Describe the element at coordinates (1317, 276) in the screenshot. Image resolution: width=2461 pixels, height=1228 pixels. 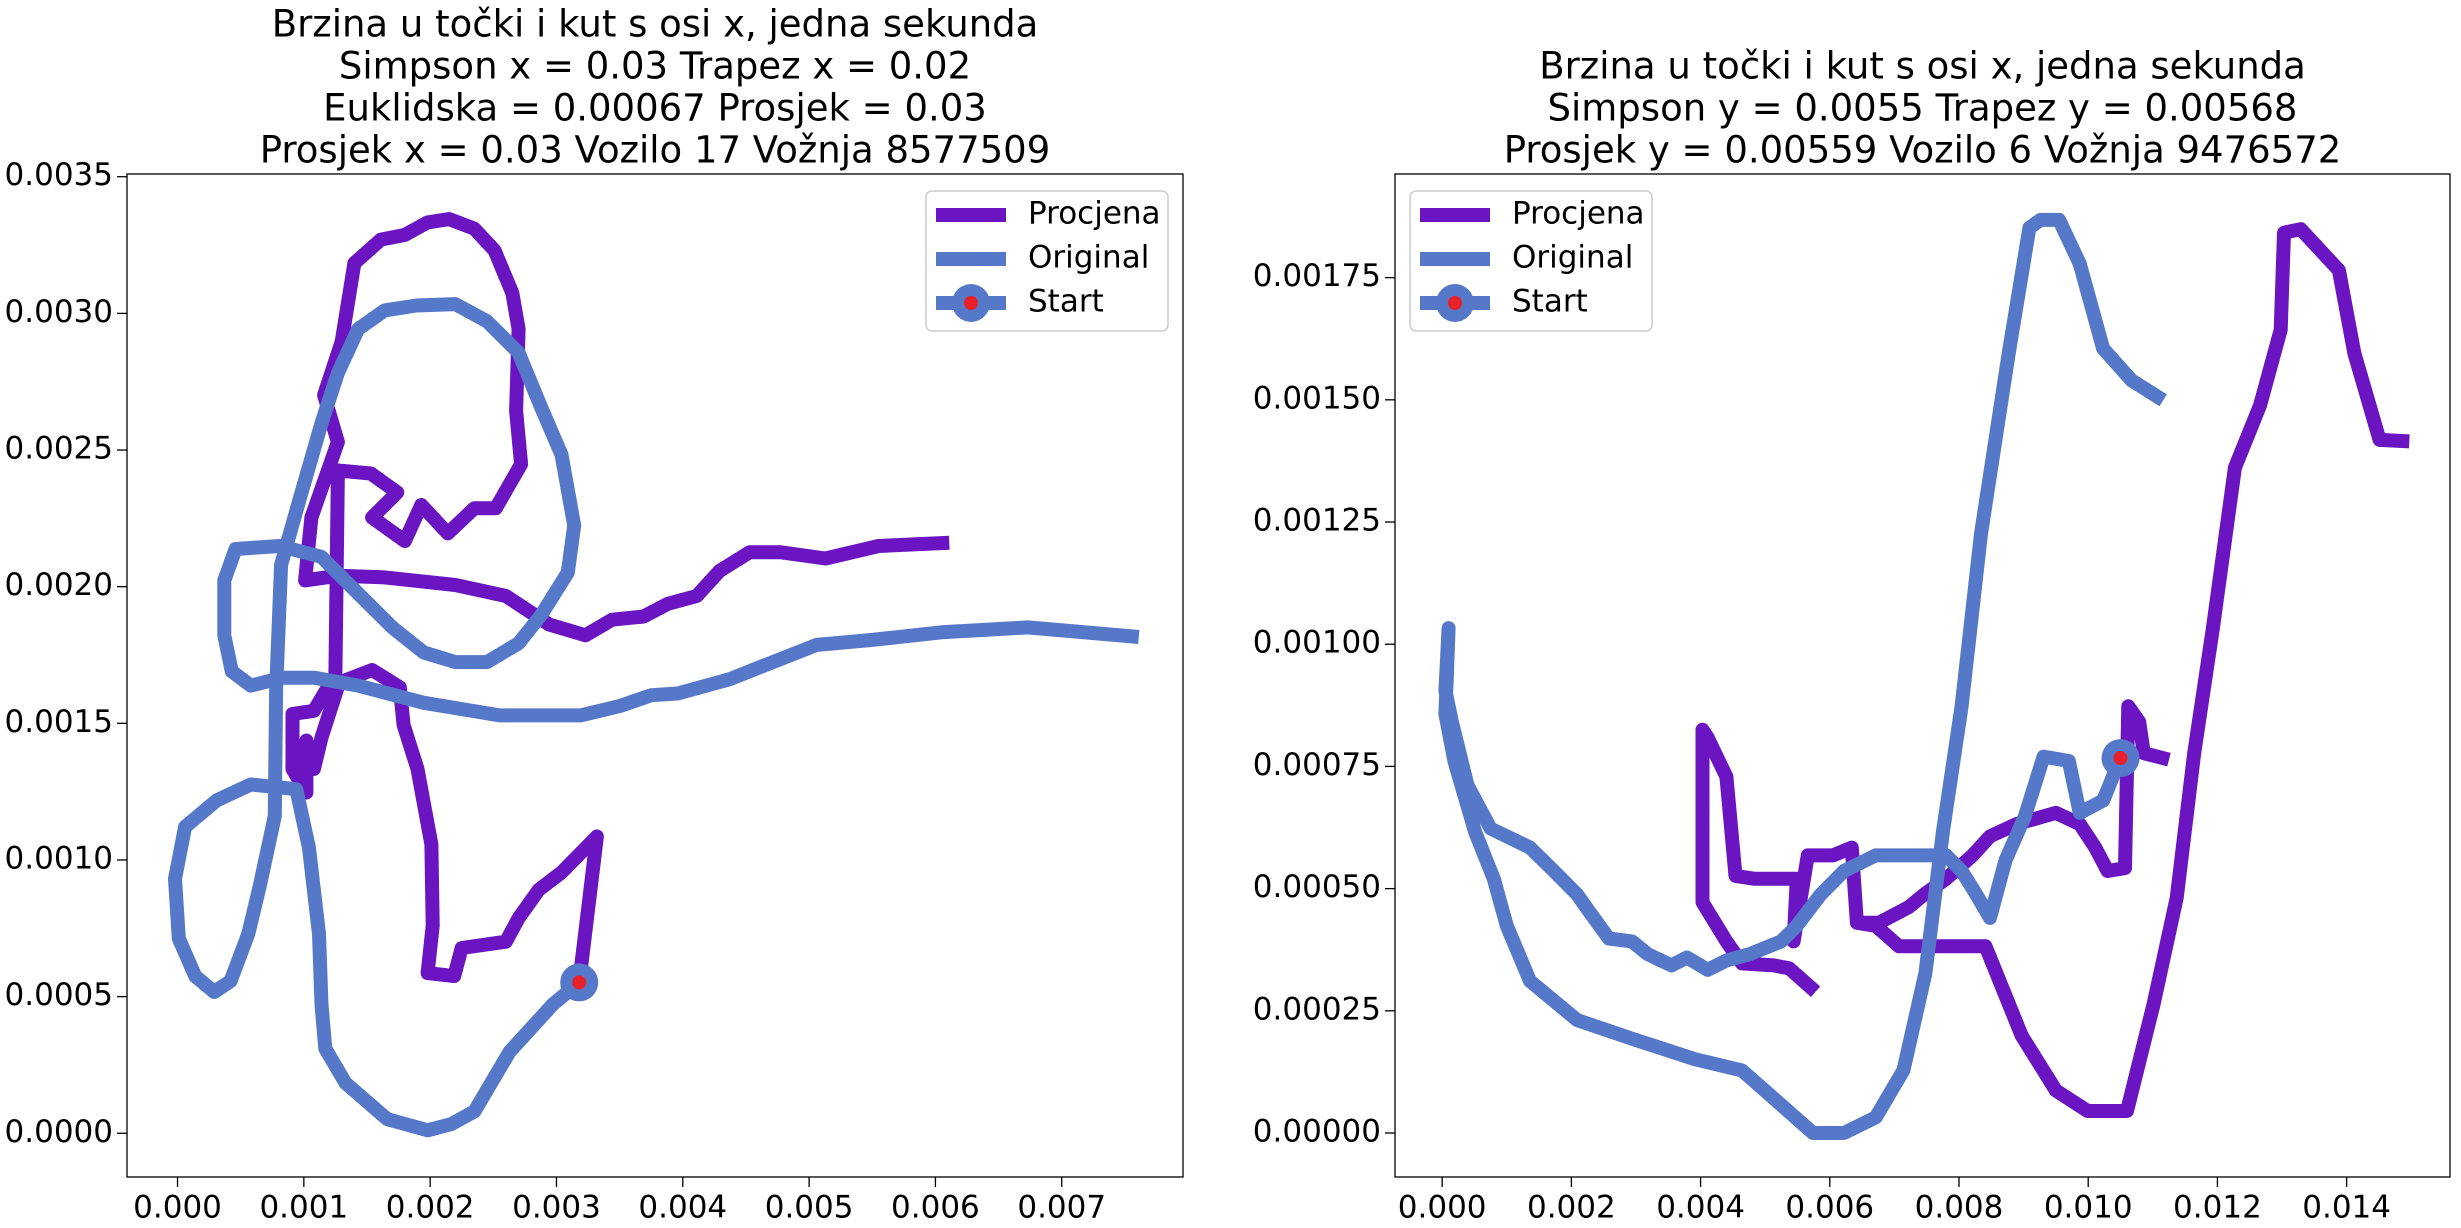
I see `y-tick-label: 0.00175` at that location.